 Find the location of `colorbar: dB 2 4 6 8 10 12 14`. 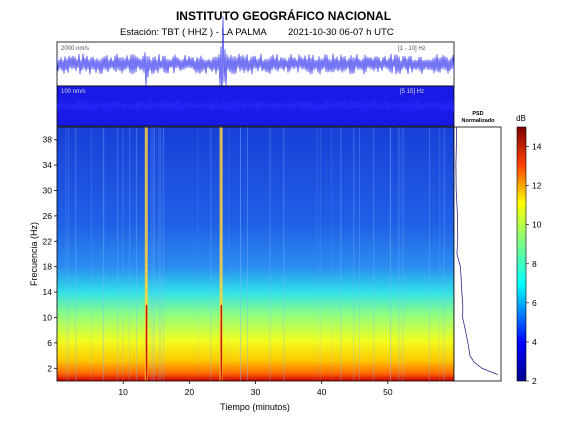

colorbar: dB 2 4 6 8 10 12 14 is located at coordinates (529, 250).